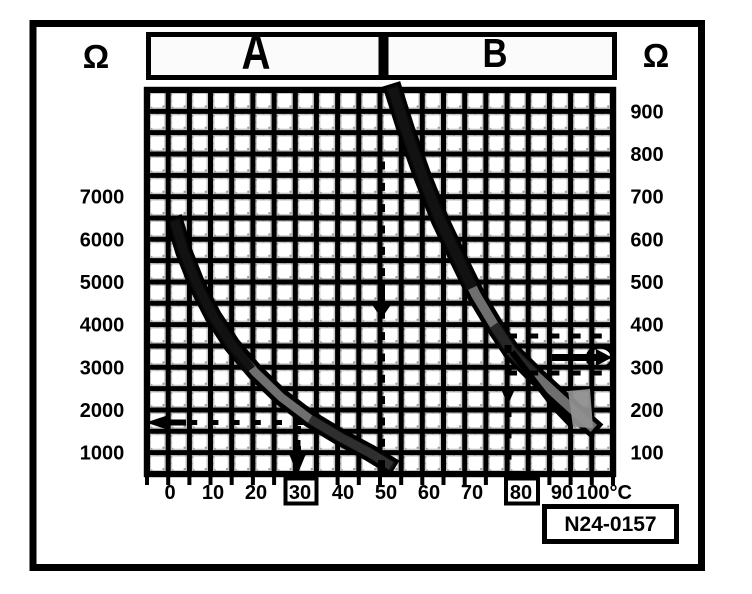 Image resolution: width=752 pixels, height=594 pixels. Describe the element at coordinates (300, 493) in the screenshot. I see `svg-text: 30` at that location.